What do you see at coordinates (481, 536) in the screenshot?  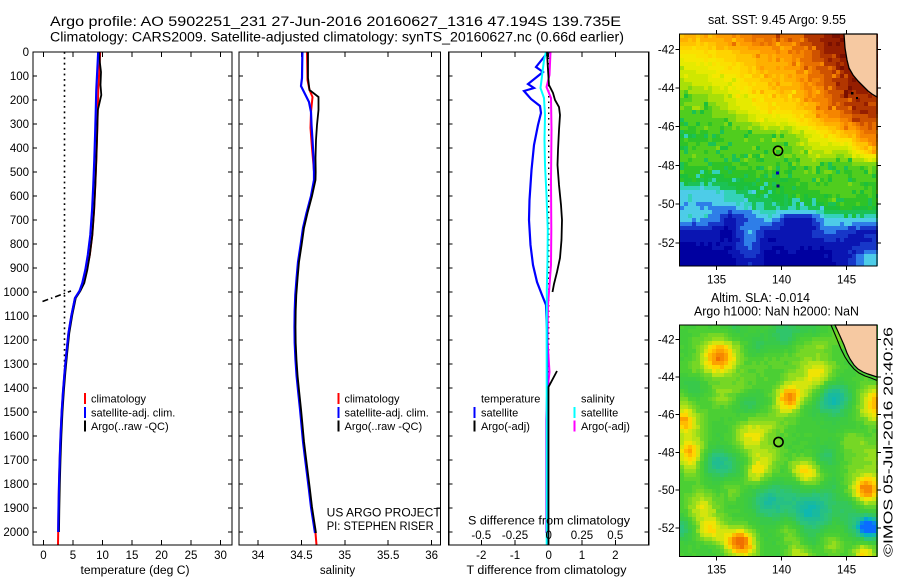 I see `svg-text: -0.5` at bounding box center [481, 536].